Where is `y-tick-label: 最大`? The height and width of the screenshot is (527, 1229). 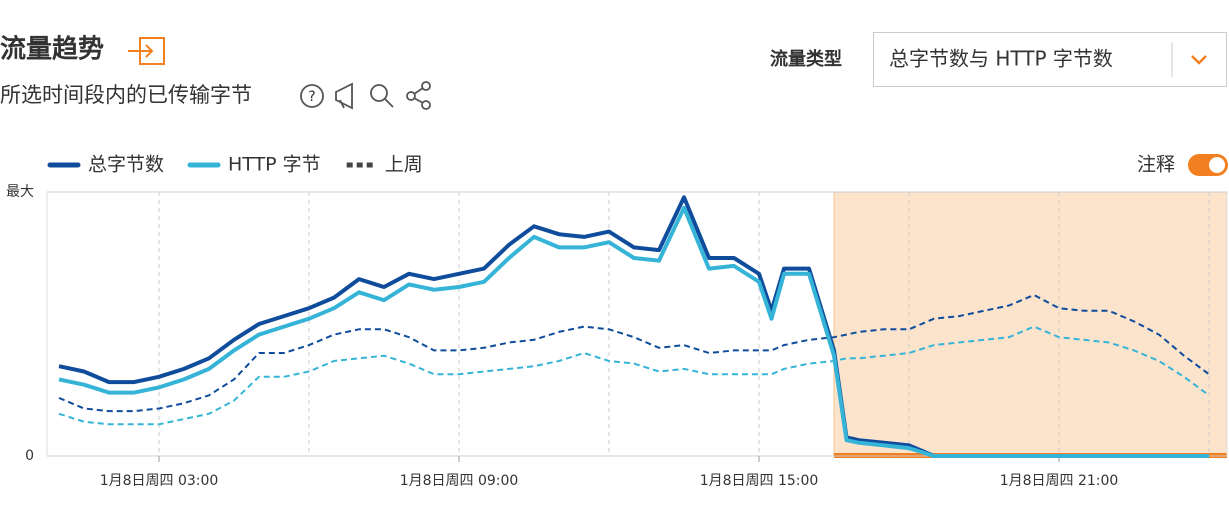 y-tick-label: 最大 is located at coordinates (20, 192).